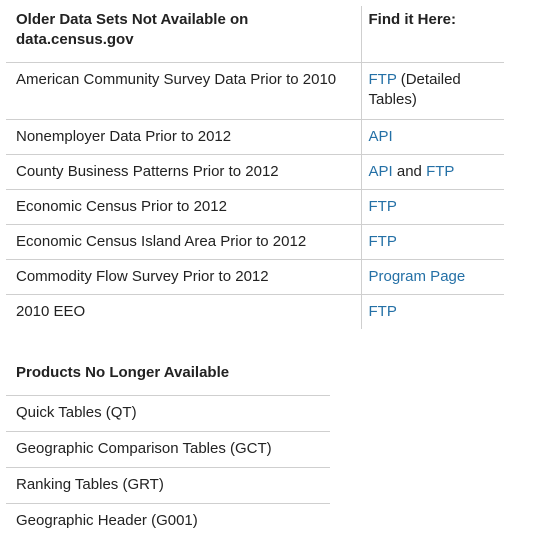 The height and width of the screenshot is (555, 555). I want to click on header-find-it-here: Find it Here:, so click(432, 34).